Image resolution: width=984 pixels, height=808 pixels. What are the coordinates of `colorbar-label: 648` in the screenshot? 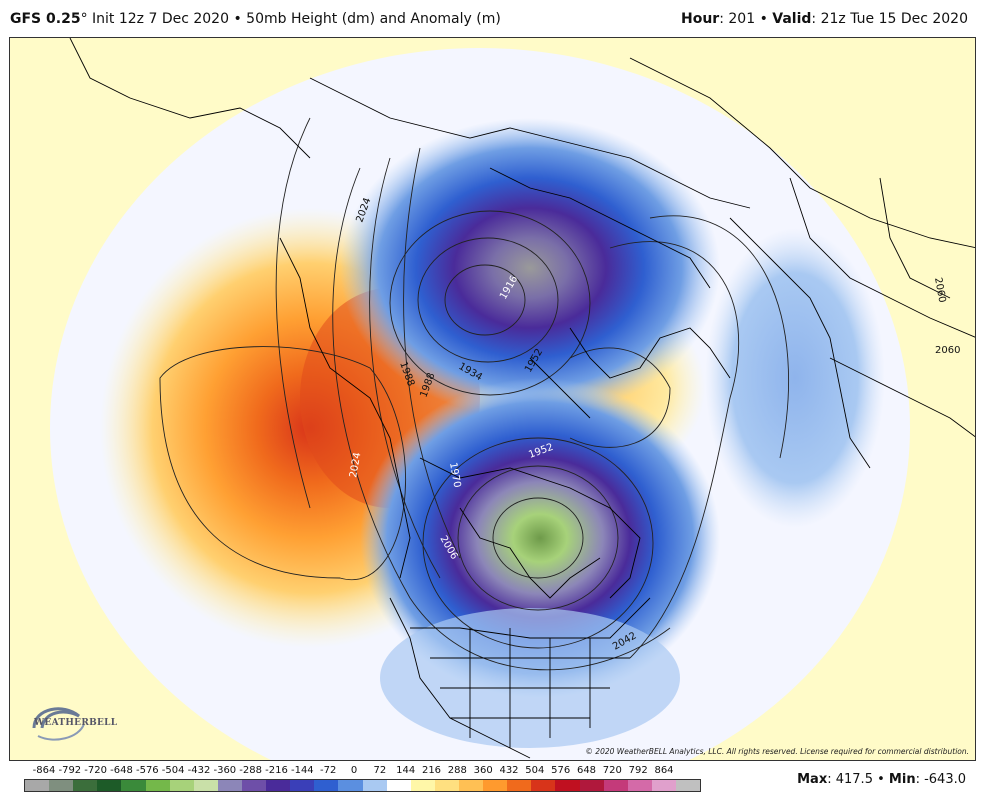 It's located at (586, 770).